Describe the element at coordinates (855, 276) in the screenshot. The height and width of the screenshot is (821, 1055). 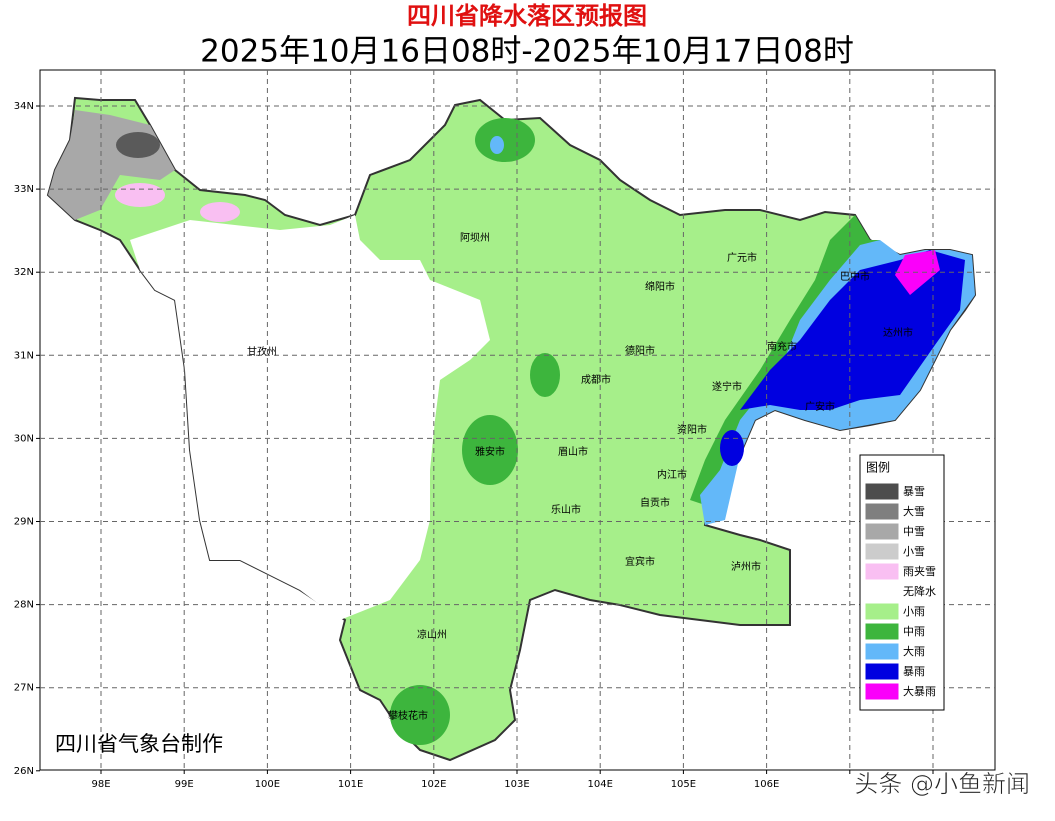
I see `region-label: 巴中市` at that location.